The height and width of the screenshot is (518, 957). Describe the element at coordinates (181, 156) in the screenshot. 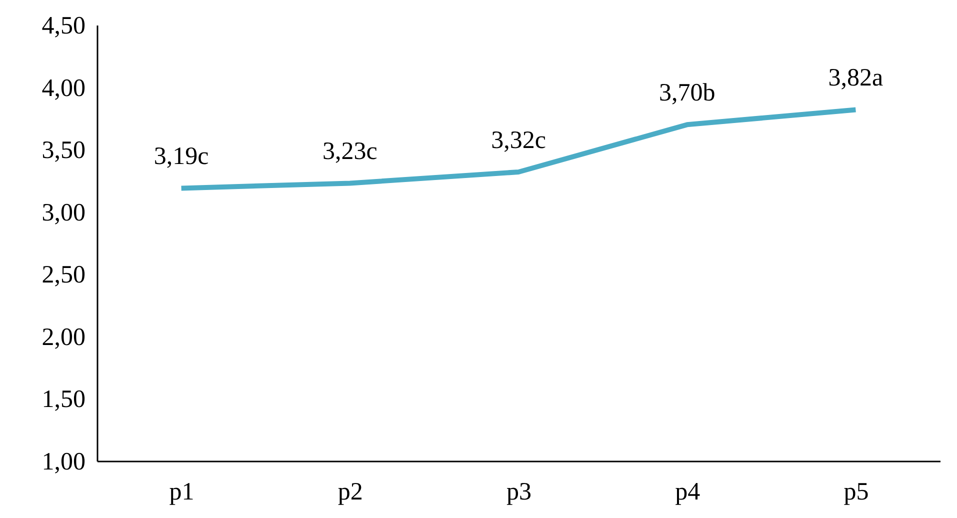

I see `data-label: 3,19c` at that location.